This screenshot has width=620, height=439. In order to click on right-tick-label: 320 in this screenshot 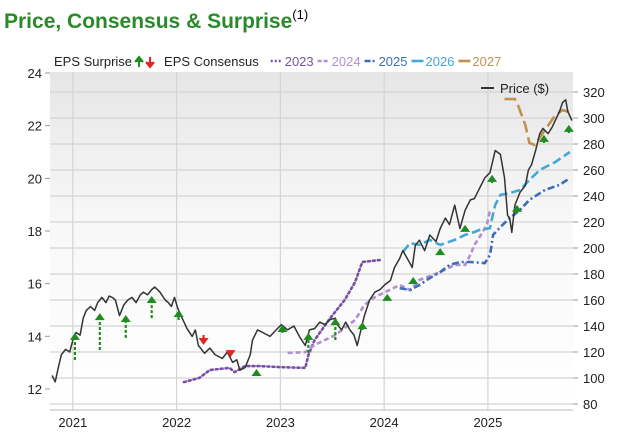, I will do `click(594, 92)`.